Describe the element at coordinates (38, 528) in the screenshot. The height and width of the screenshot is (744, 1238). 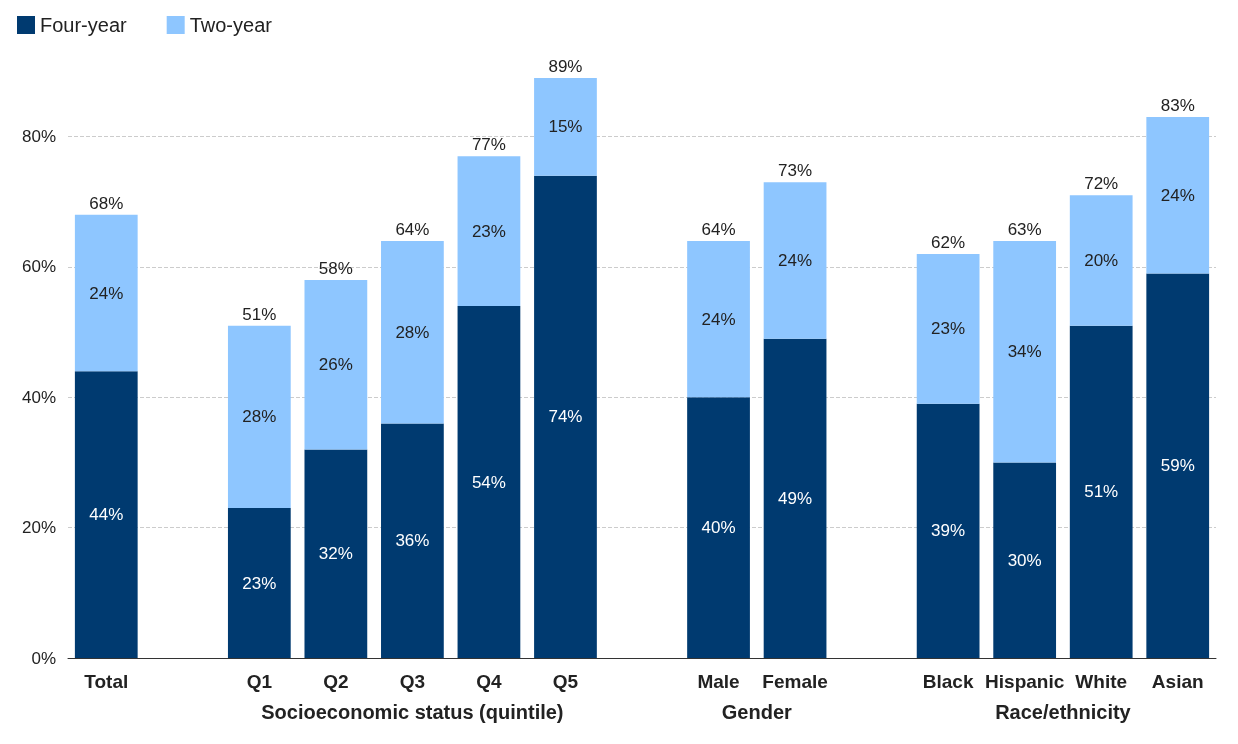
I see `y-tick-label: 20%` at that location.